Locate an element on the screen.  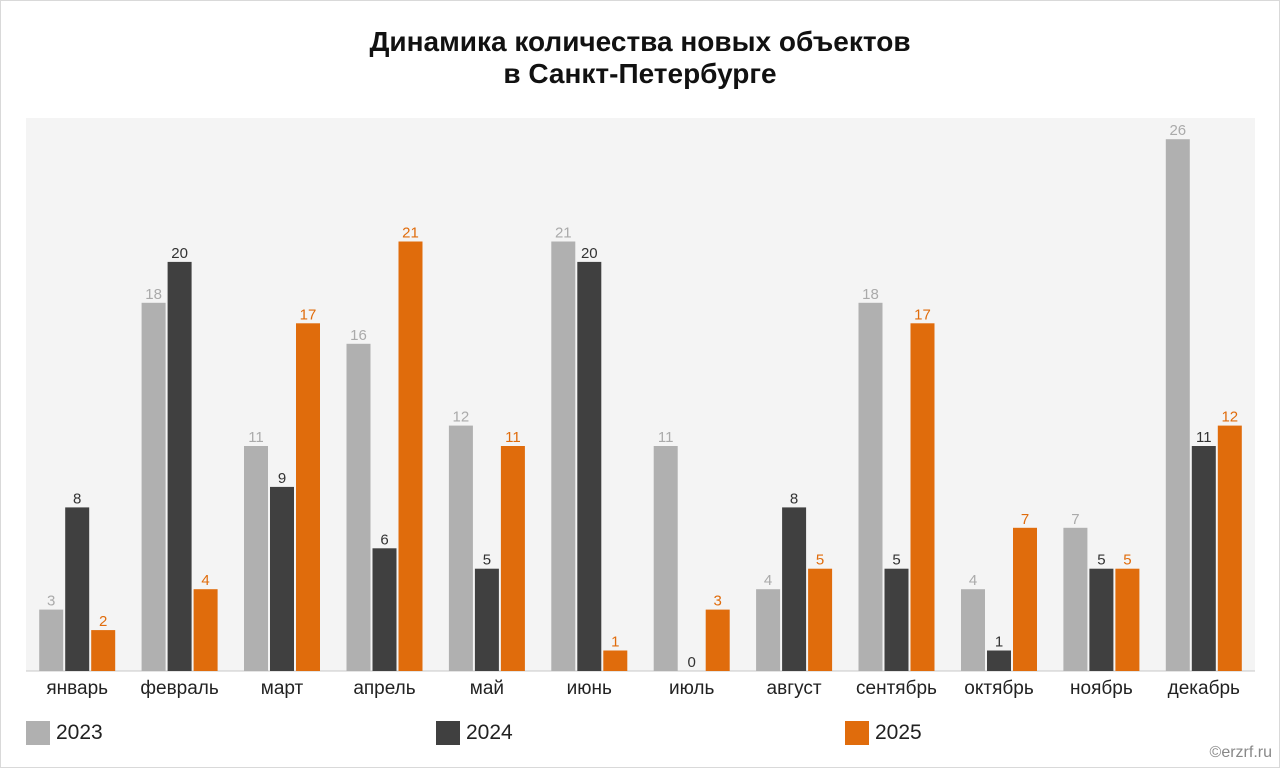
data-label-2024-6: 0 is located at coordinates (692, 662).